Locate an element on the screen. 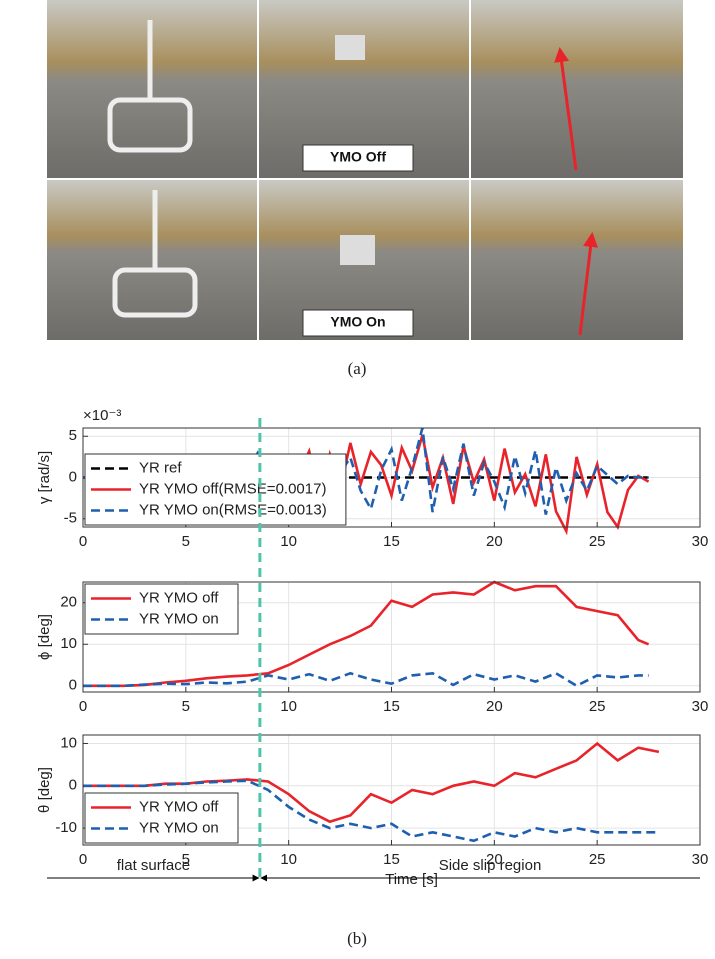  axis-multiplier: ×10⁻³ is located at coordinates (102, 415).